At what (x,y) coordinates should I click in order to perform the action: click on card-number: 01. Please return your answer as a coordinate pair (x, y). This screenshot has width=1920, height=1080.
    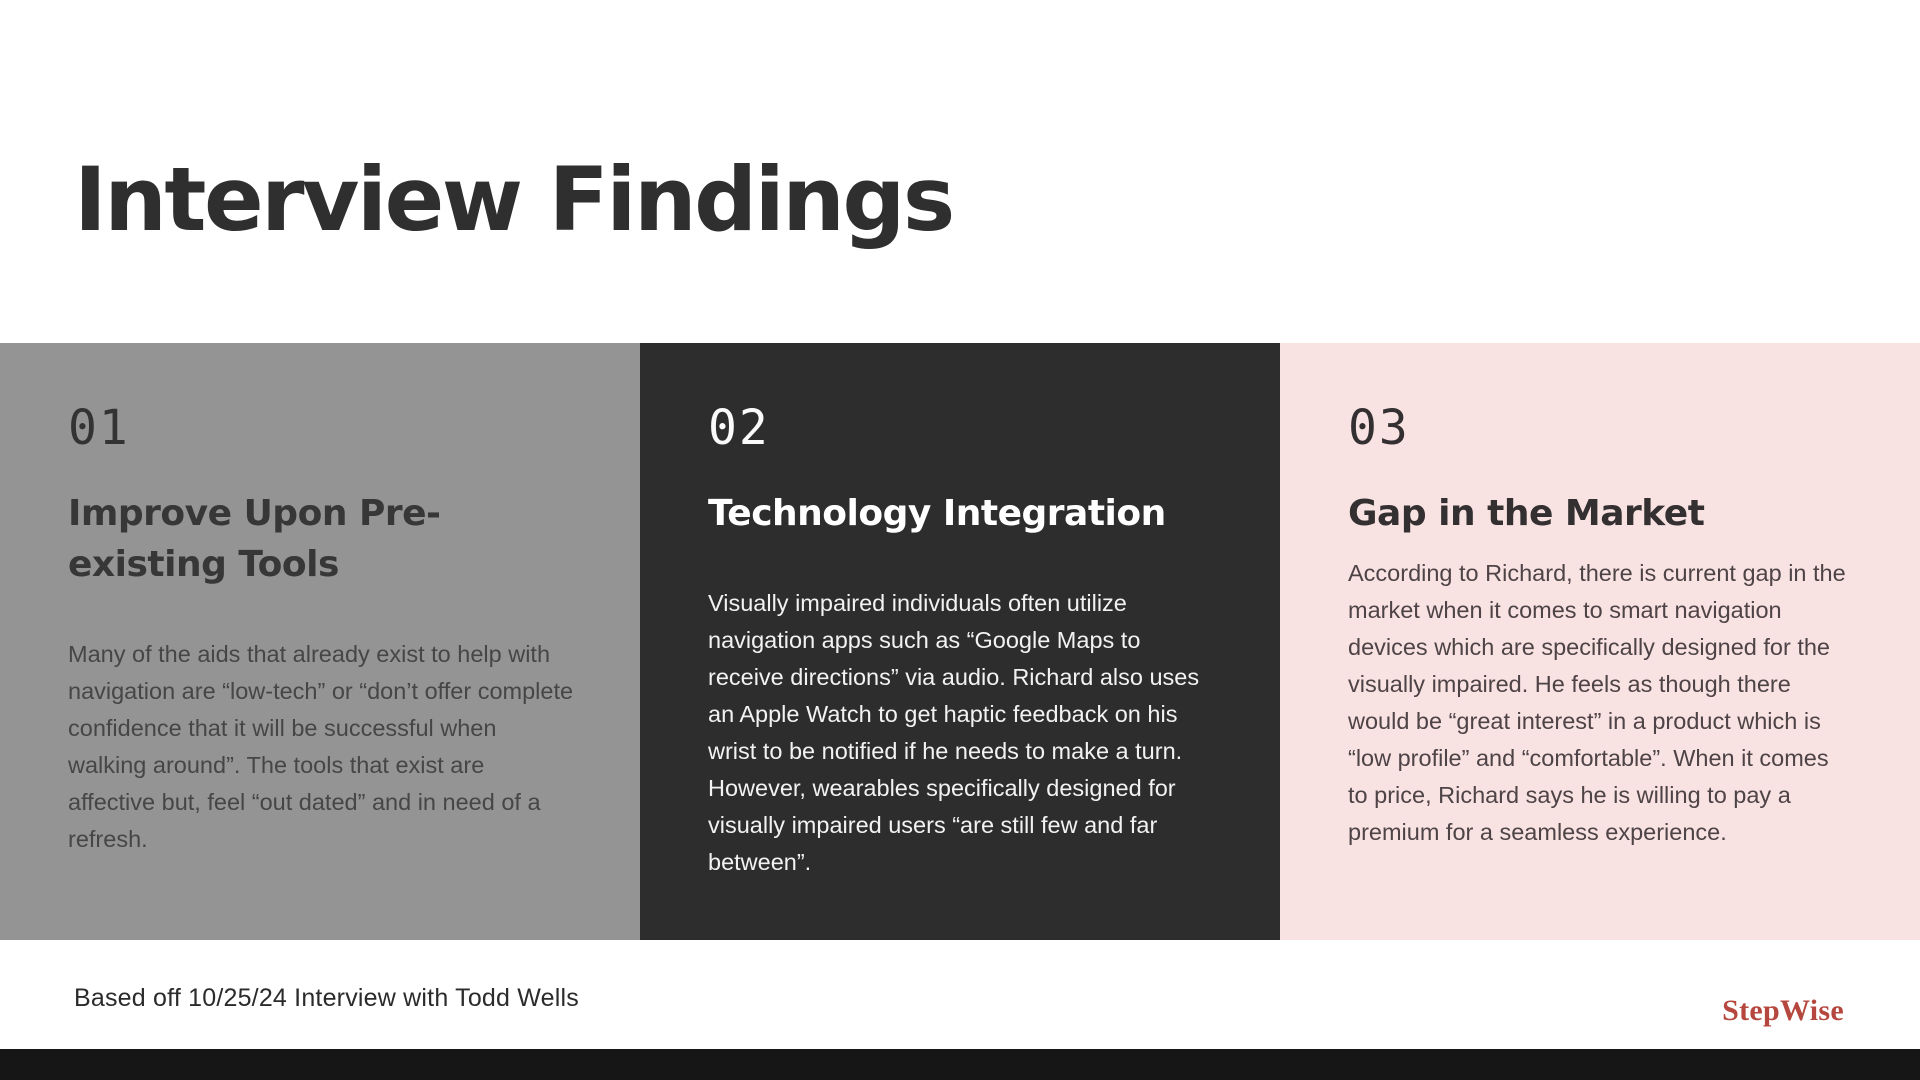
    Looking at the image, I should click on (99, 428).